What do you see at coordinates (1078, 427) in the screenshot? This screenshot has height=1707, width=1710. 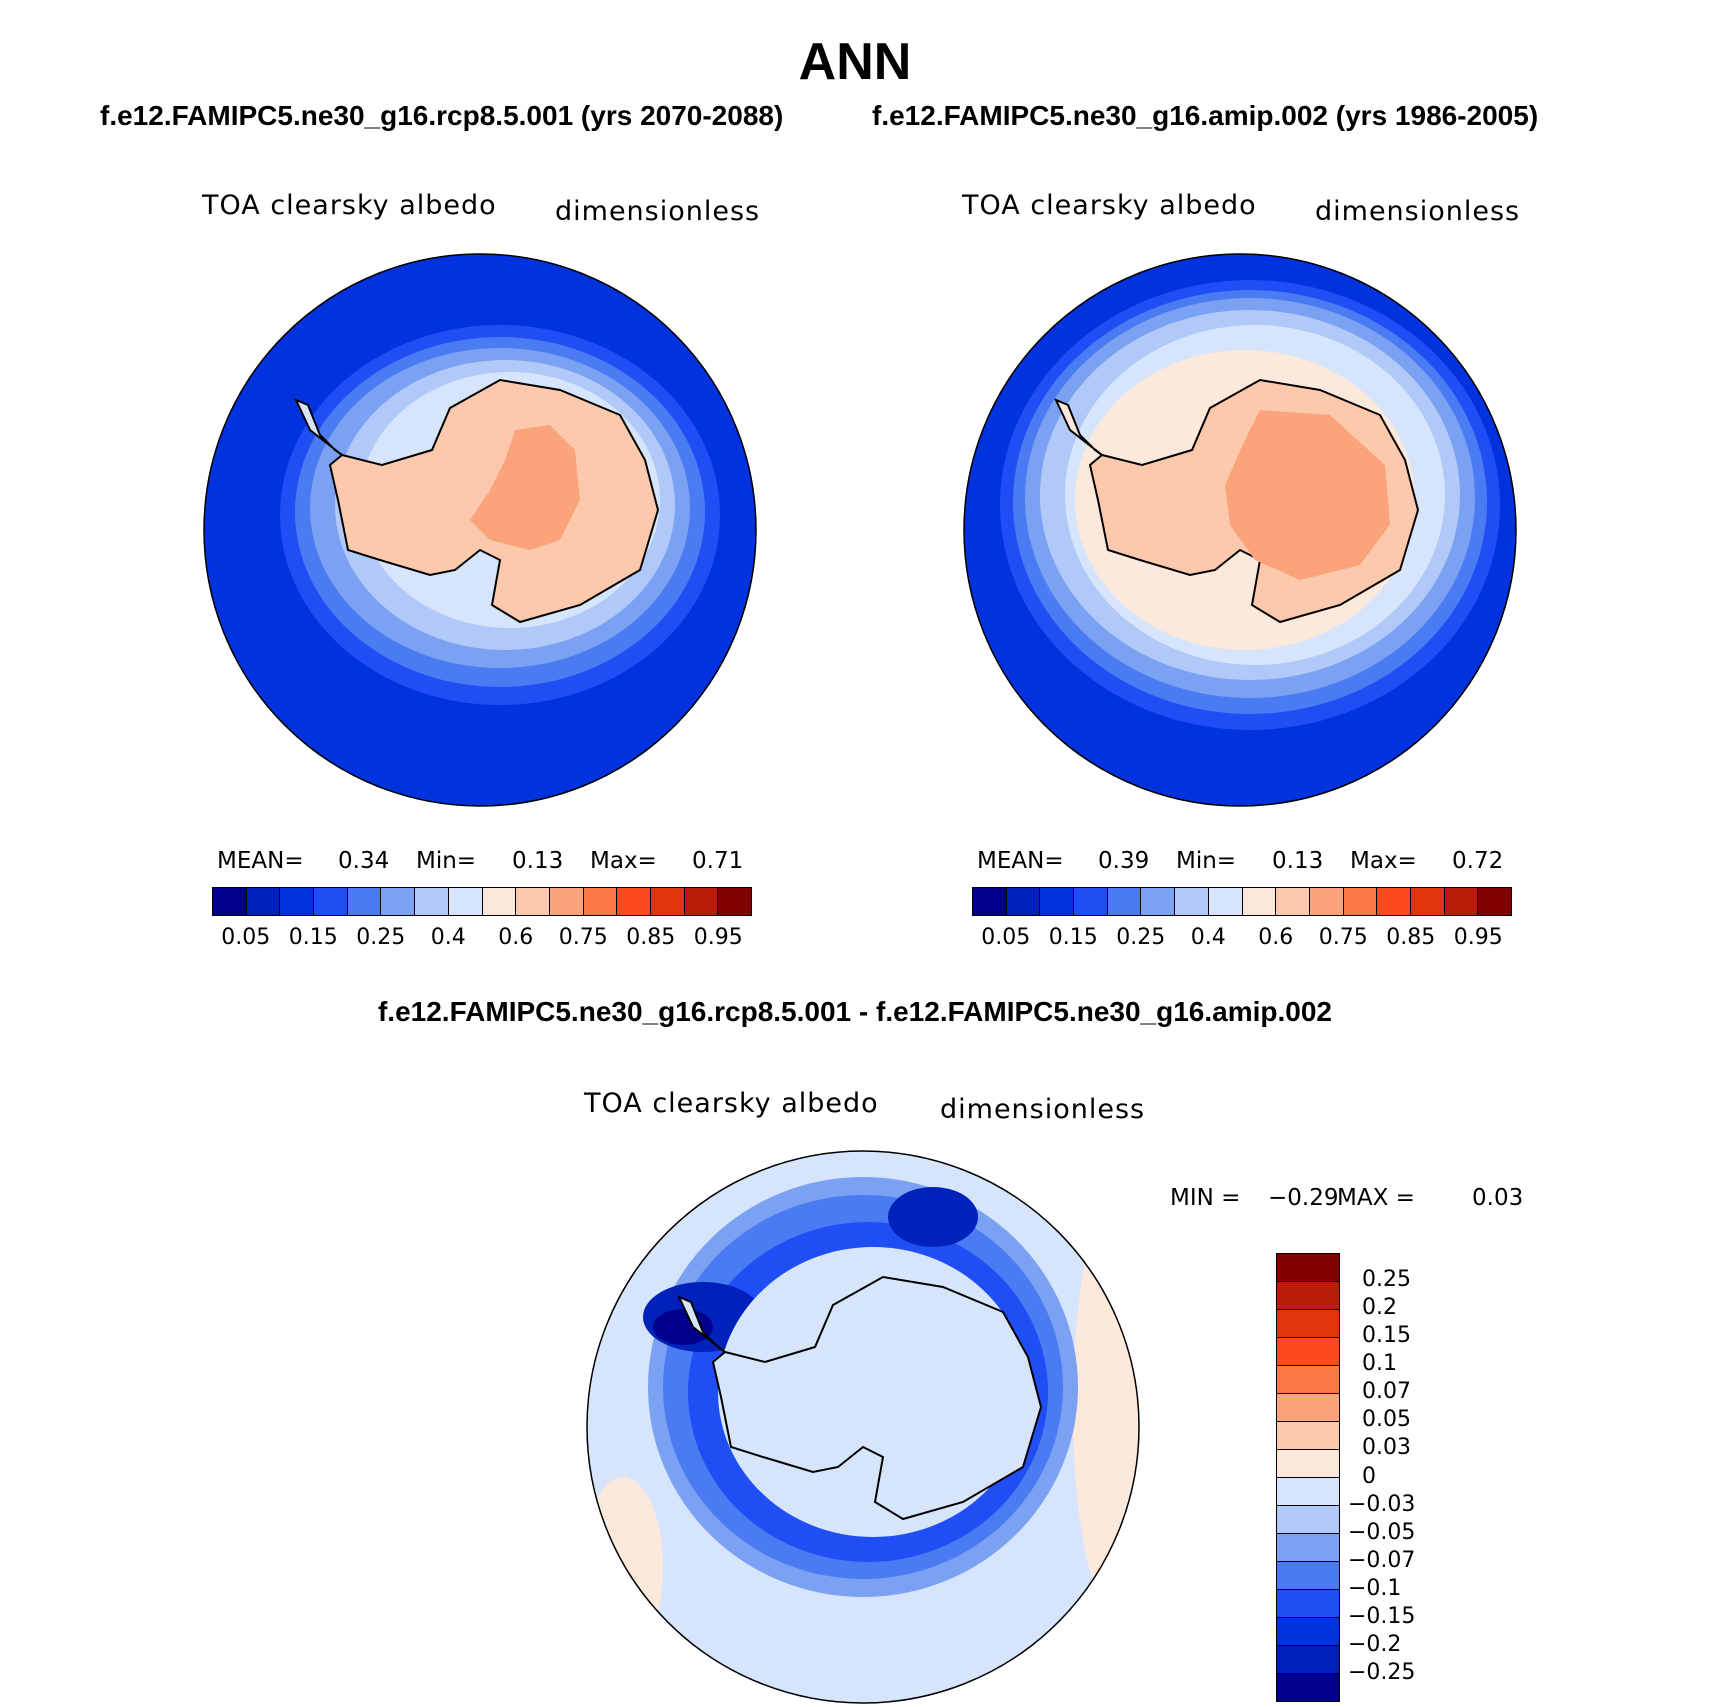 I see `panel2-peninsula` at bounding box center [1078, 427].